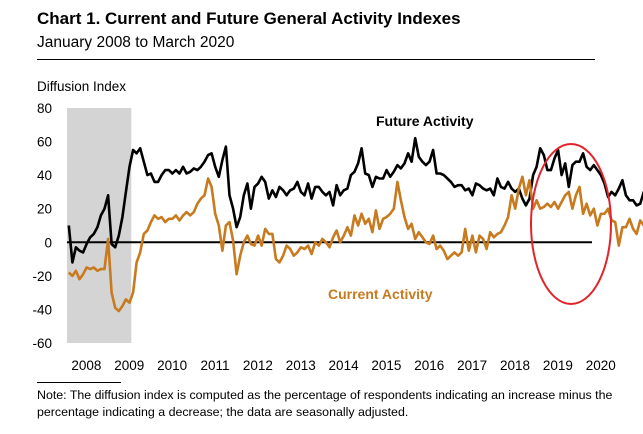 This screenshot has width=643, height=434. I want to click on y-tick-label: 80, so click(44, 108).